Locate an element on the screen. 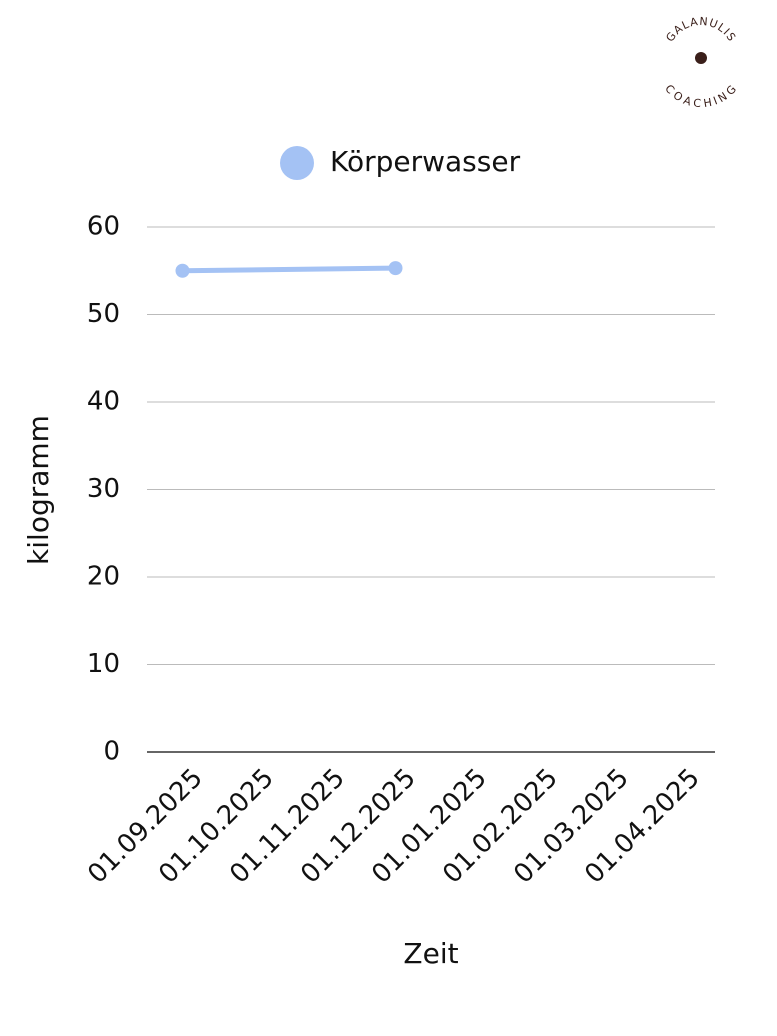 The width and height of the screenshot is (777, 1036). logo-bottom-path: COACHING is located at coordinates (700, 96).